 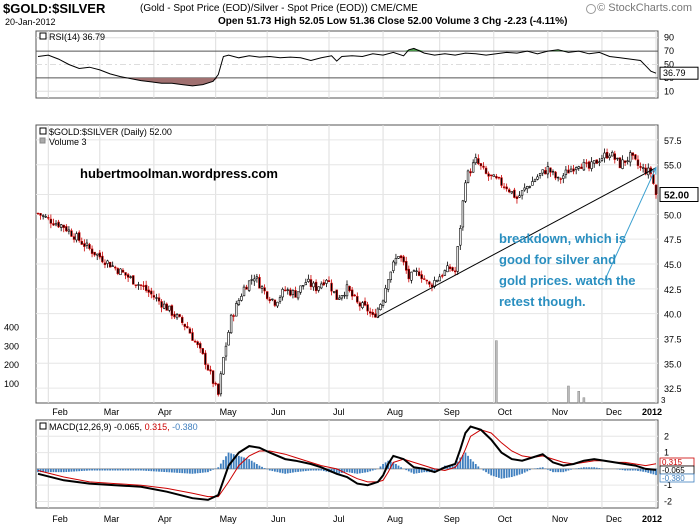 What do you see at coordinates (668, 485) in the screenshot?
I see `macd-tick-label: -1` at bounding box center [668, 485].